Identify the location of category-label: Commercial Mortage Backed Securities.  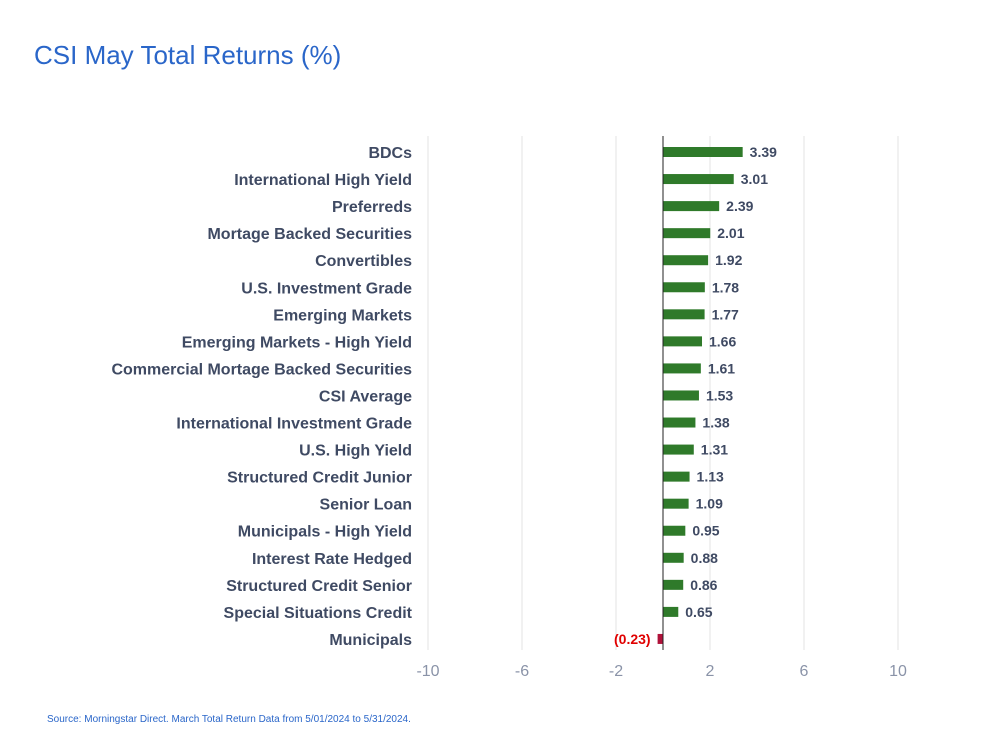
(261, 369).